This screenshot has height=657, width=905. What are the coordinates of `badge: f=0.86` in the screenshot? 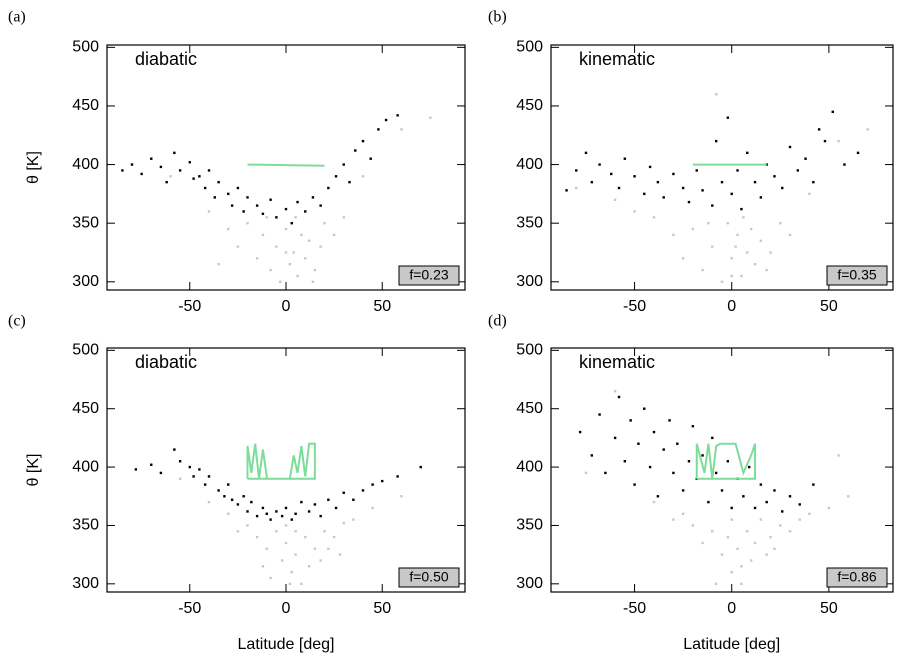 It's located at (857, 577).